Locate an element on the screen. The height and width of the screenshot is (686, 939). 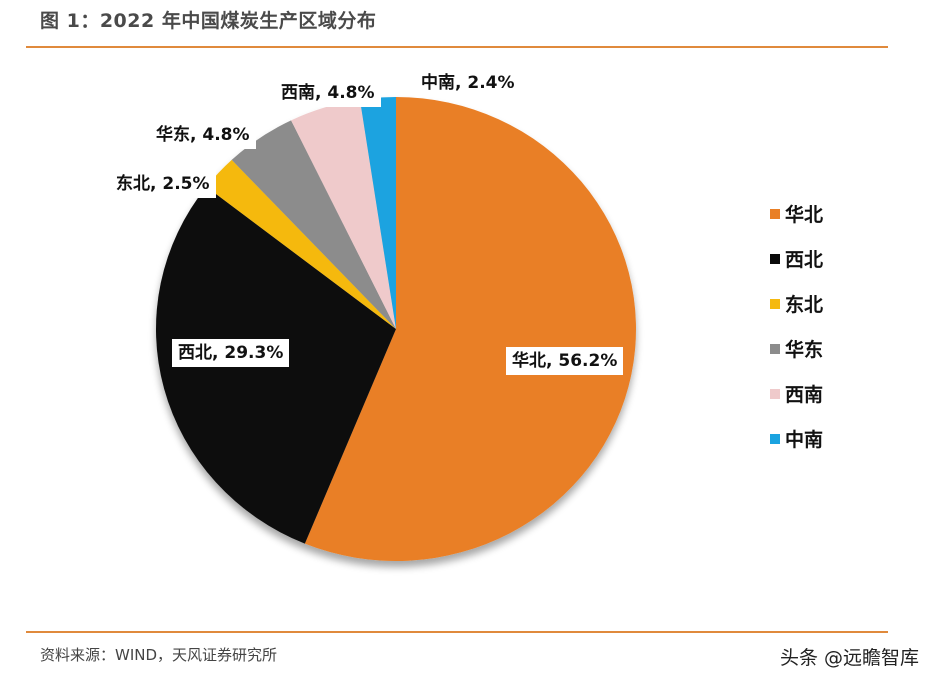
pie-slice-华东 is located at coordinates (313, 224).